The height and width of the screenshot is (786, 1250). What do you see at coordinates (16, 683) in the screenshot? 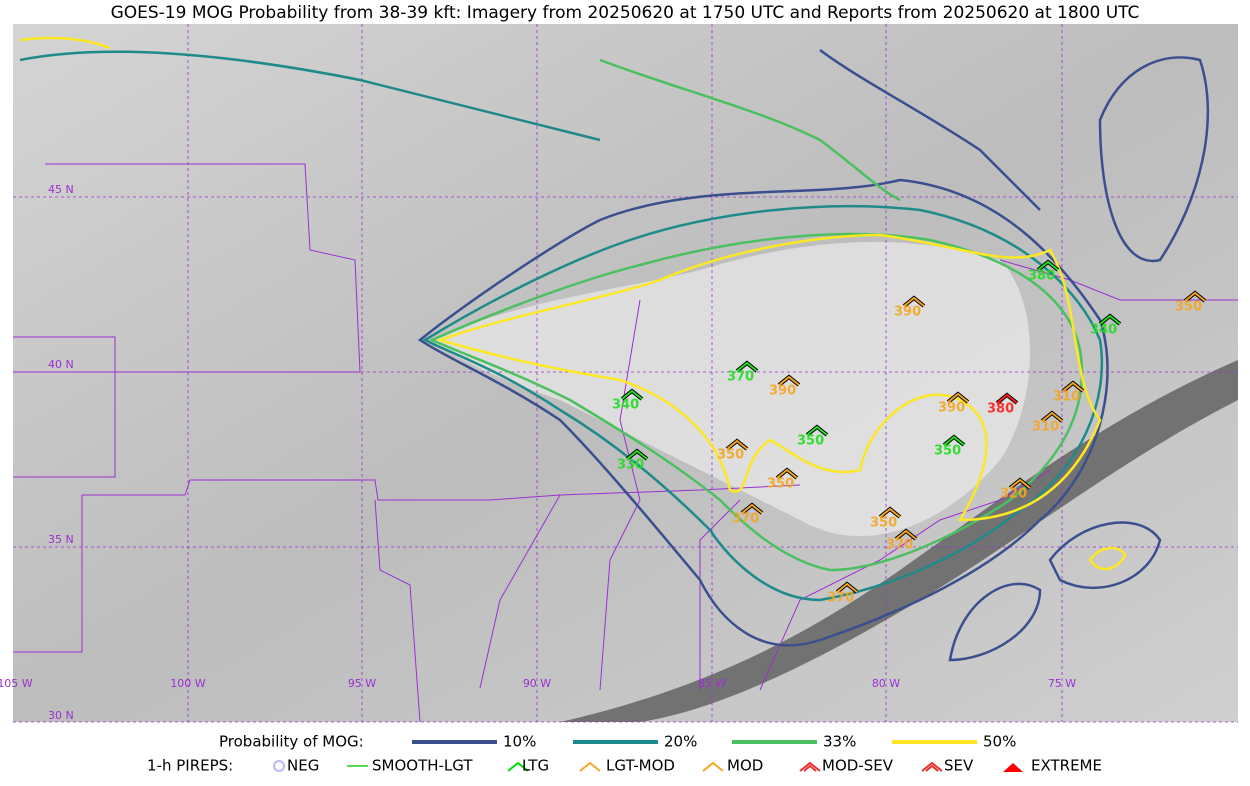
I see `longitude-label: 105 W` at bounding box center [16, 683].